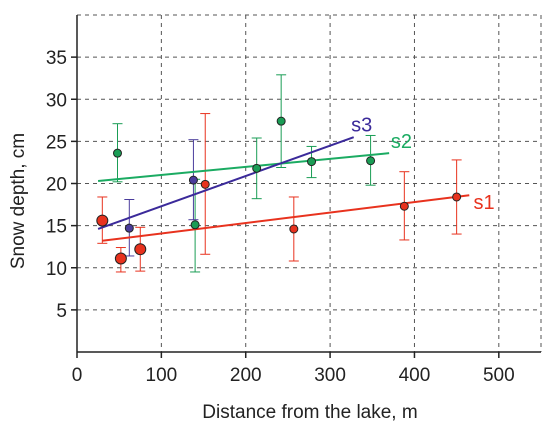 The image size is (550, 428). I want to click on series-label-s1: s1, so click(484, 203).